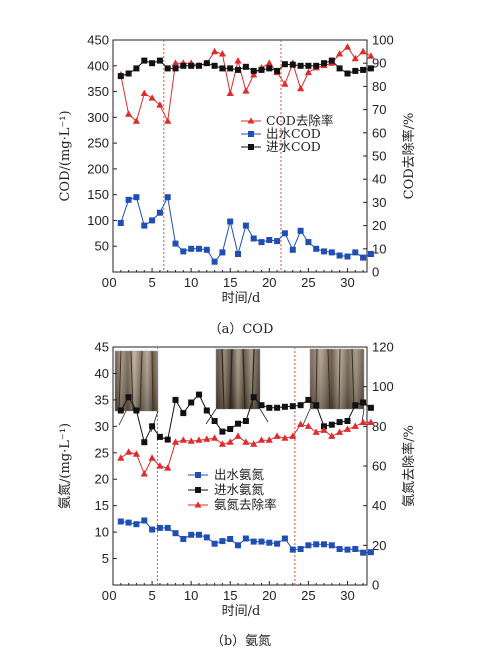  I want to click on y-axis-left-label: 氨氮/(mg·L⁻¹), so click(65, 466).